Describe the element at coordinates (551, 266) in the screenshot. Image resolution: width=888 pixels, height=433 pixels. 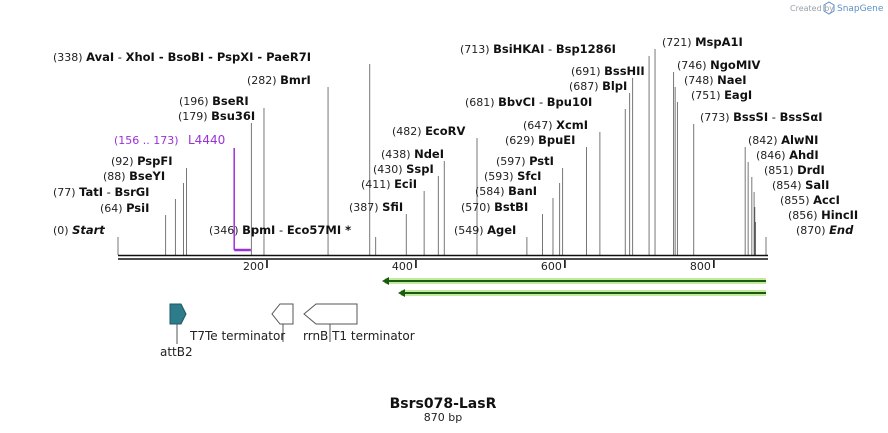
I see `ruler-label-600: 600` at that location.